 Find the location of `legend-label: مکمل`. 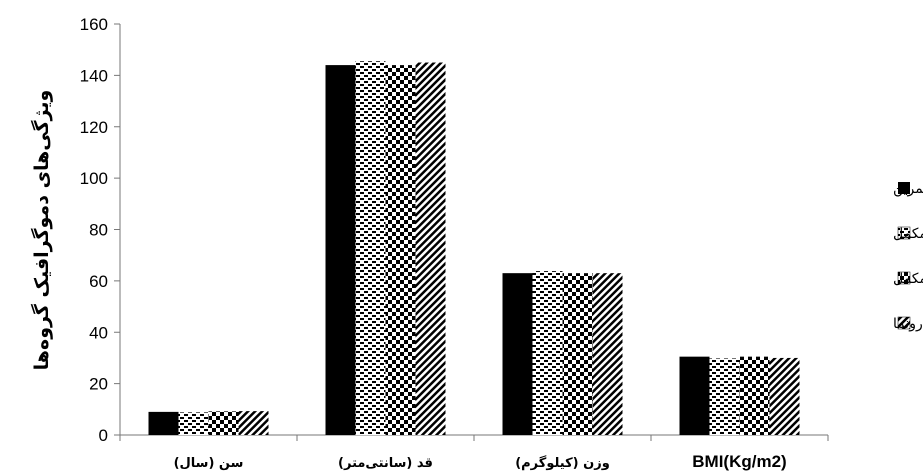

legend-label: مکمل is located at coordinates (908, 234).